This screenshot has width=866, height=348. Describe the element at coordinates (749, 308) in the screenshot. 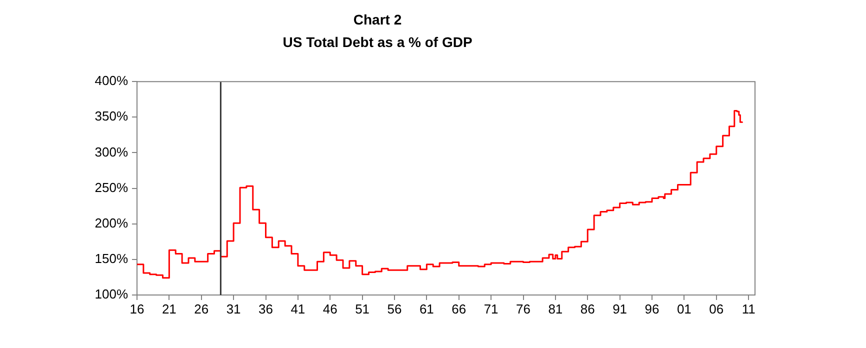

I see `x-tick-label: 11` at that location.